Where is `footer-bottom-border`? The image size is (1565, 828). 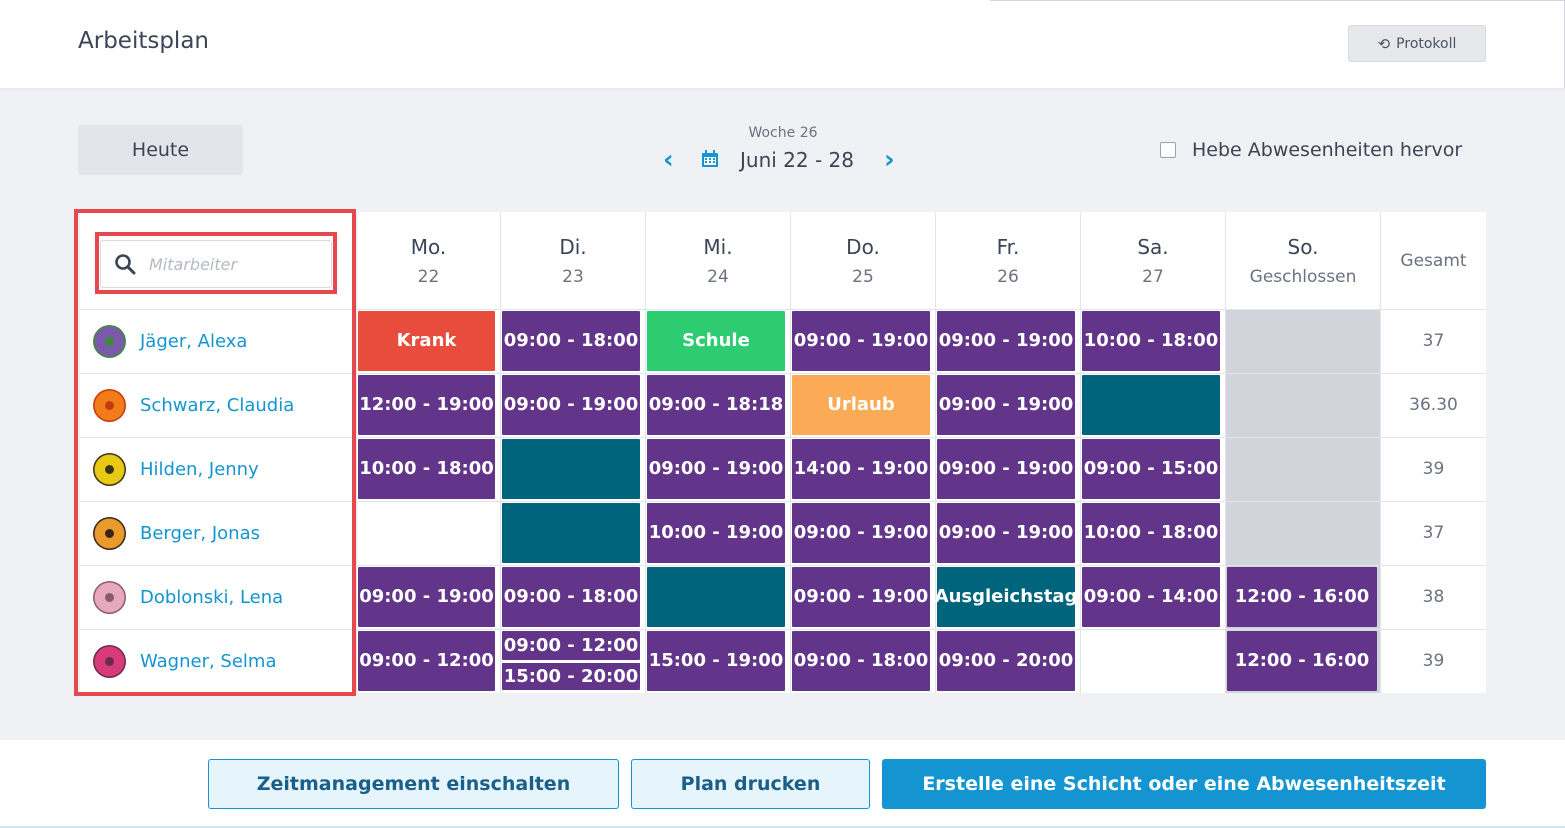
footer-bottom-border is located at coordinates (782, 827).